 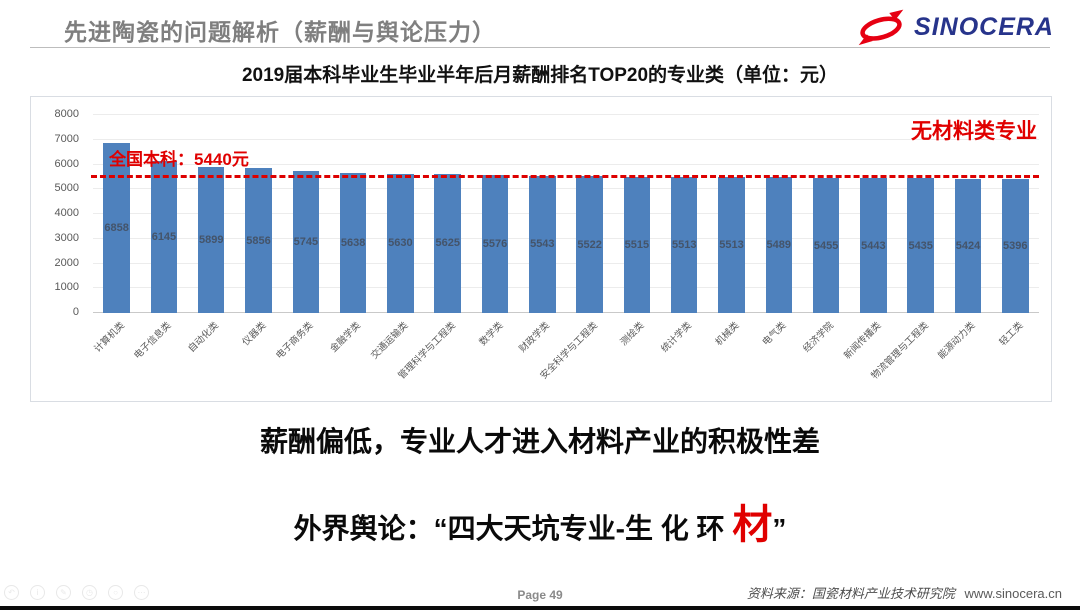 What do you see at coordinates (539, 441) in the screenshot?
I see `statement-salary: 薪酬偏低，专业人才进入材料产业的积极性差` at bounding box center [539, 441].